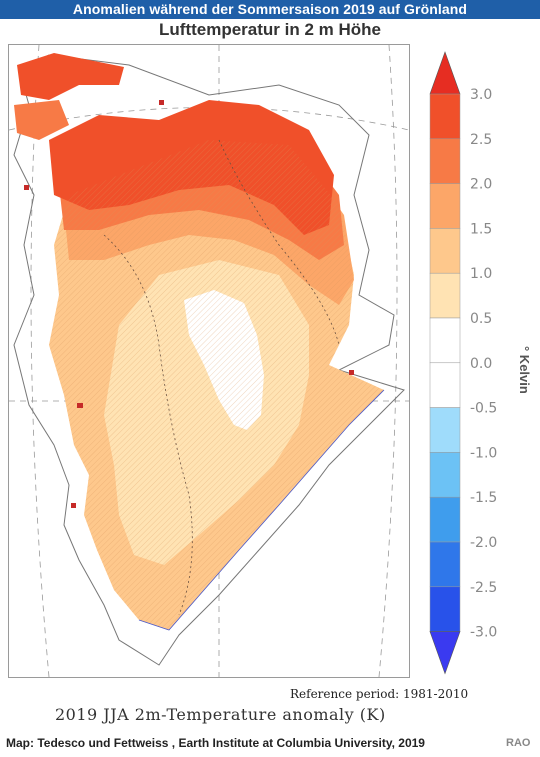 The image size is (540, 757). Describe the element at coordinates (483, 409) in the screenshot. I see `colorbar-tick-label: -0.5` at that location.